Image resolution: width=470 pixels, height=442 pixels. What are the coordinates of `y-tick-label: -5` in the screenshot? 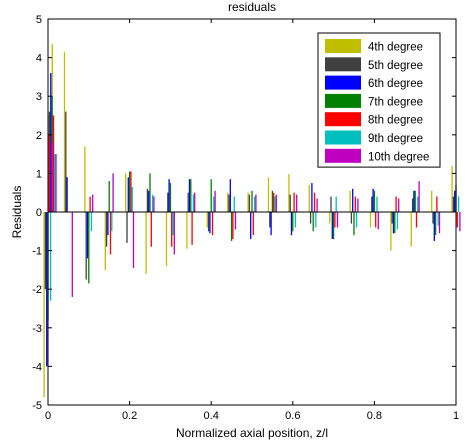 It's located at (37, 406).